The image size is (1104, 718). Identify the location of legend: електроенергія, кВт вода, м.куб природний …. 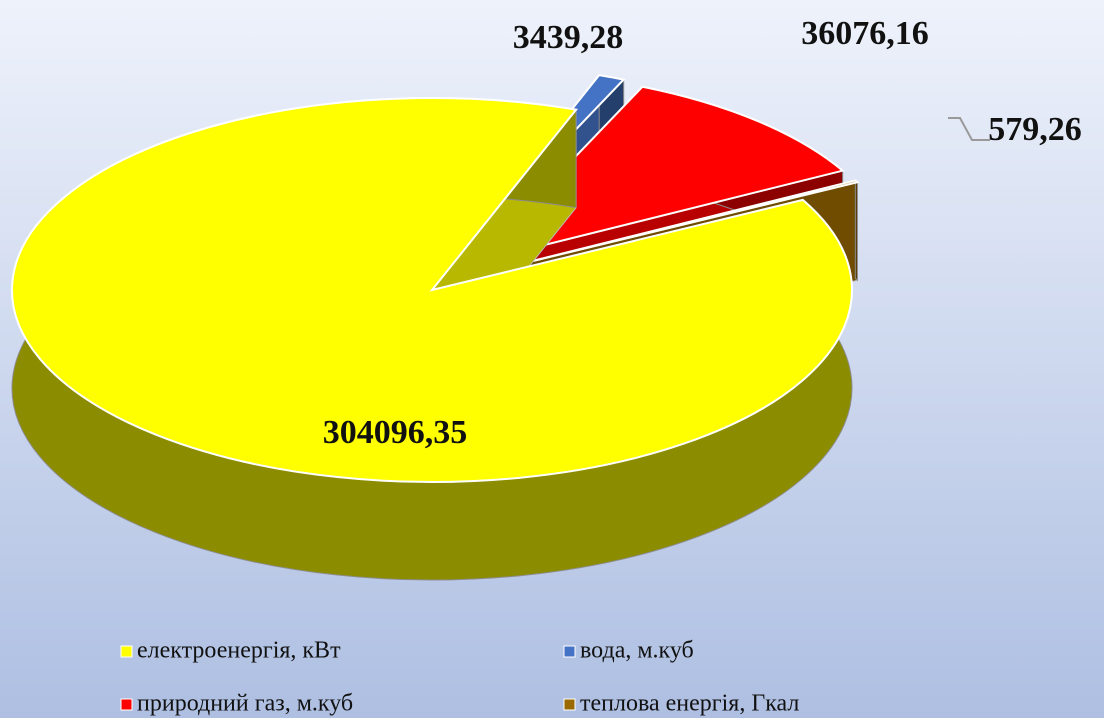
(459, 677).